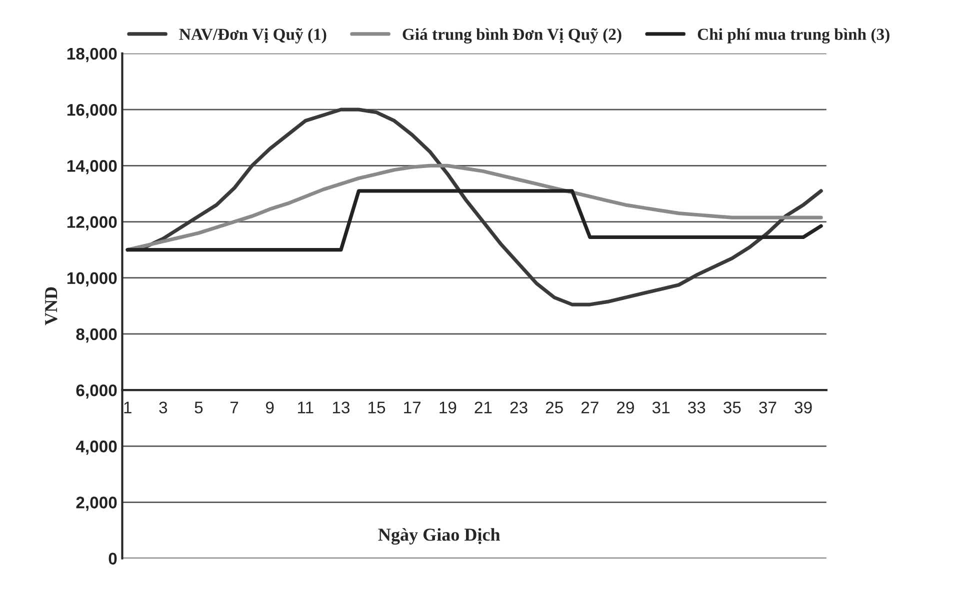  I want to click on y-tick-label: 2,000, so click(96, 503).